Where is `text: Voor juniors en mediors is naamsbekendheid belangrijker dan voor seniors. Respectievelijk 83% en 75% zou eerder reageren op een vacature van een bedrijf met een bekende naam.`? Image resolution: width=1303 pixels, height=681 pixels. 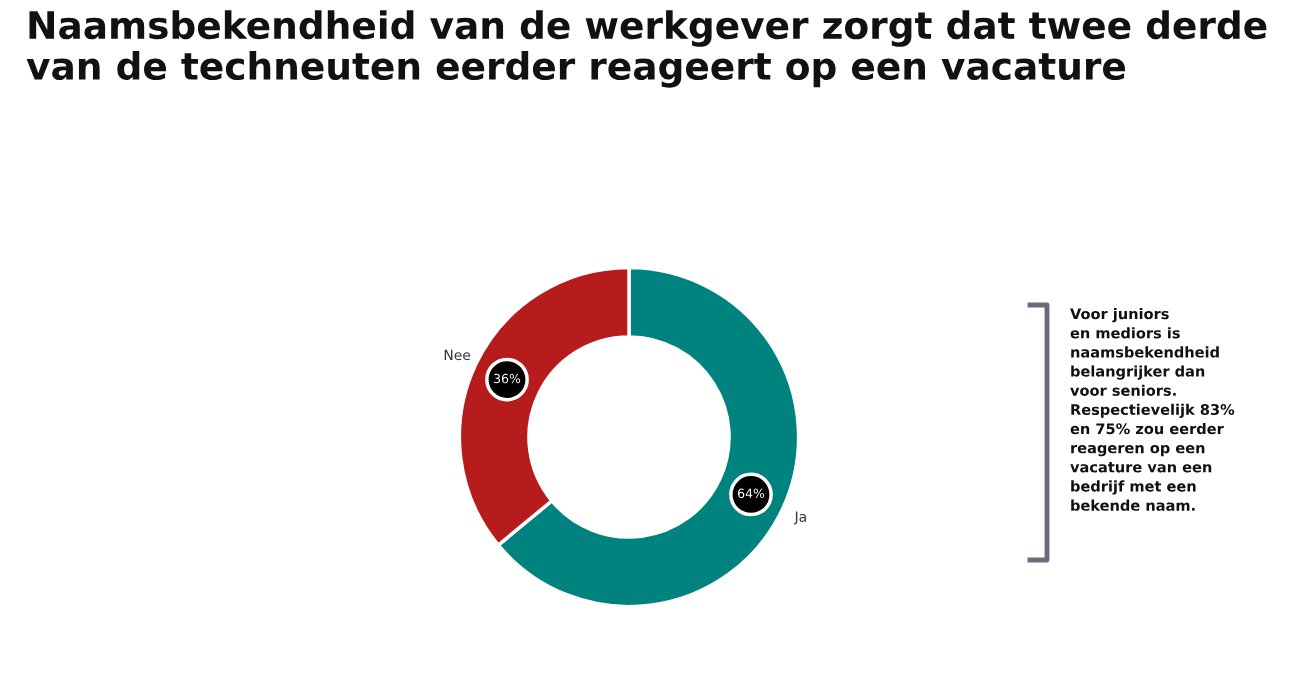 text: Voor juniors en mediors is naamsbekendheid belangrijker dan voor seniors. Respectievelijk 83% en 75% zou eerder reageren op een vacature van een bedrijf met een bekende naam. is located at coordinates (1152, 409).